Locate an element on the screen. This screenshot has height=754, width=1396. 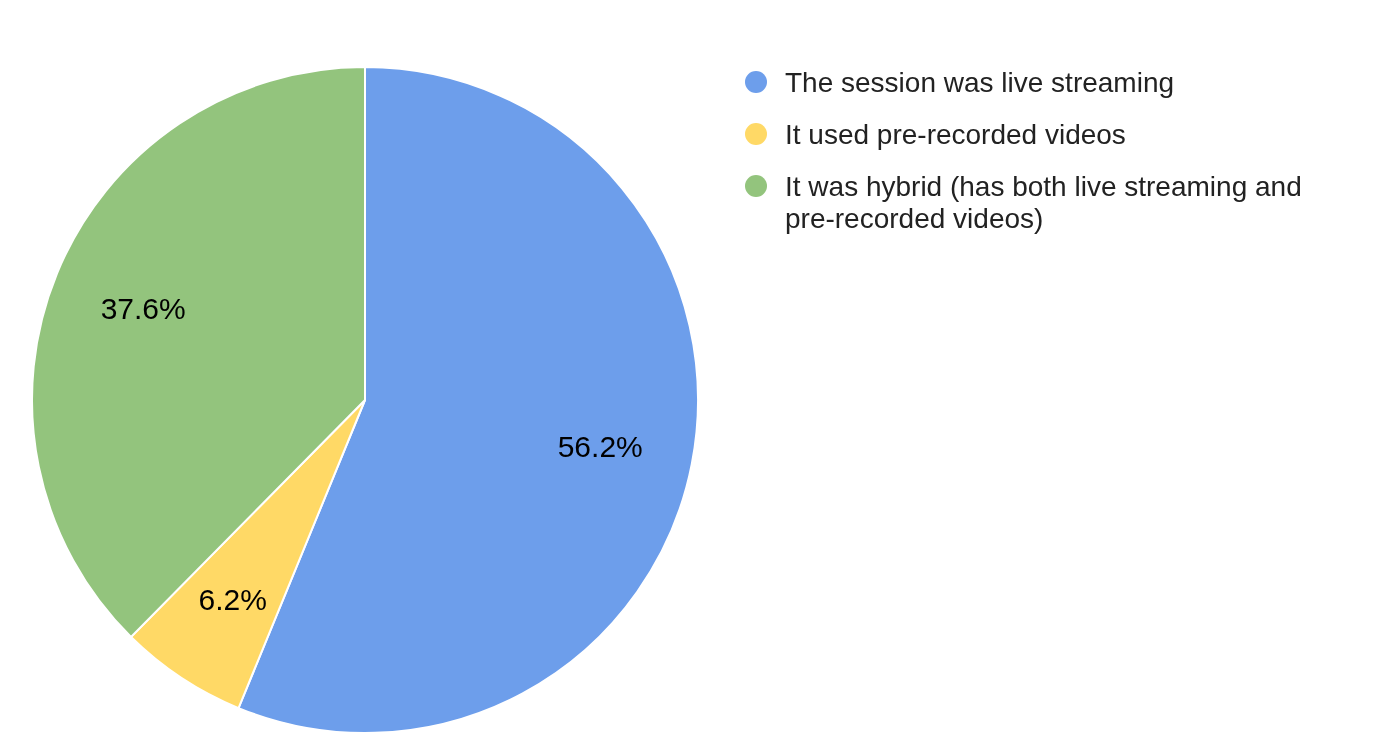
data-label: 56.2% is located at coordinates (600, 446).